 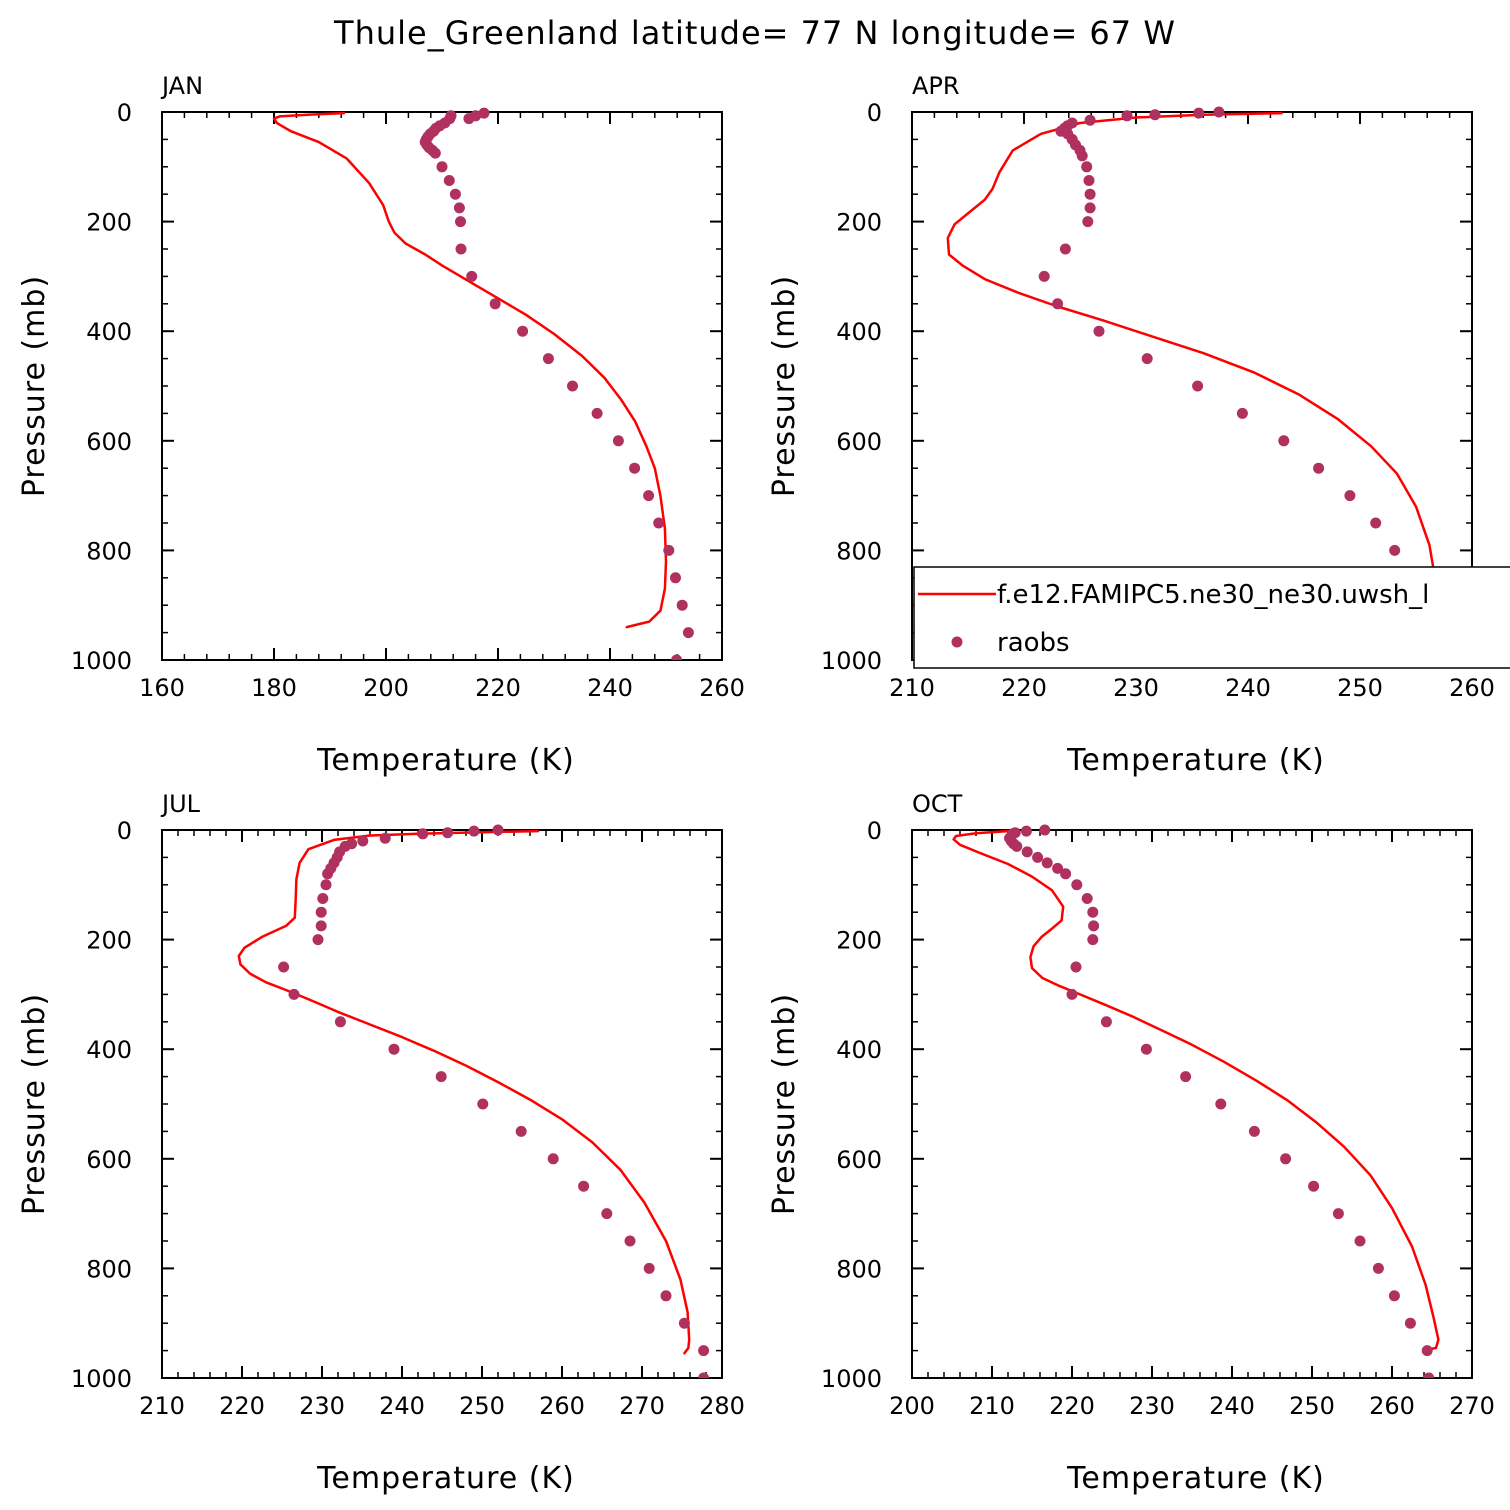 I want to click on legend-box, so click(x=1211, y=617).